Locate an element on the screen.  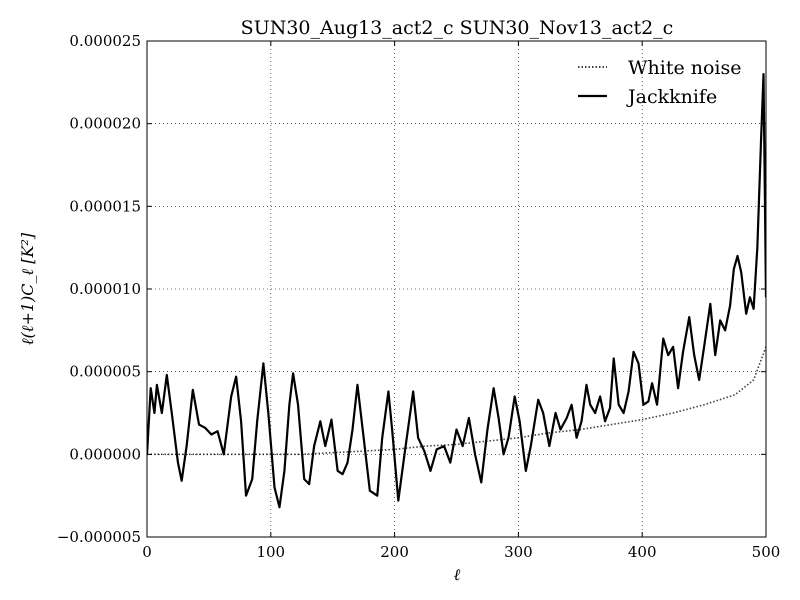
x-tick-label: 200 is located at coordinates (394, 552).